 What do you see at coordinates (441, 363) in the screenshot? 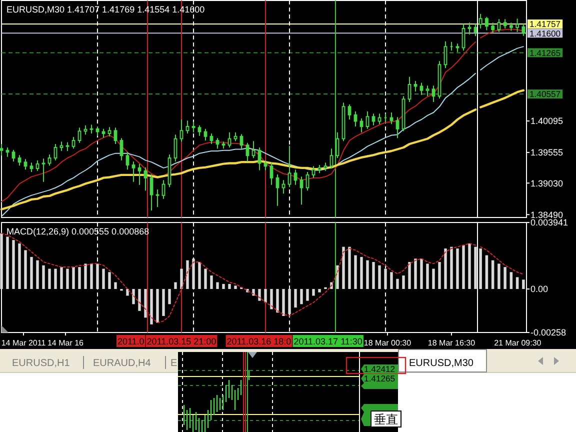
I see `text: EURUSD,M30` at bounding box center [441, 363].